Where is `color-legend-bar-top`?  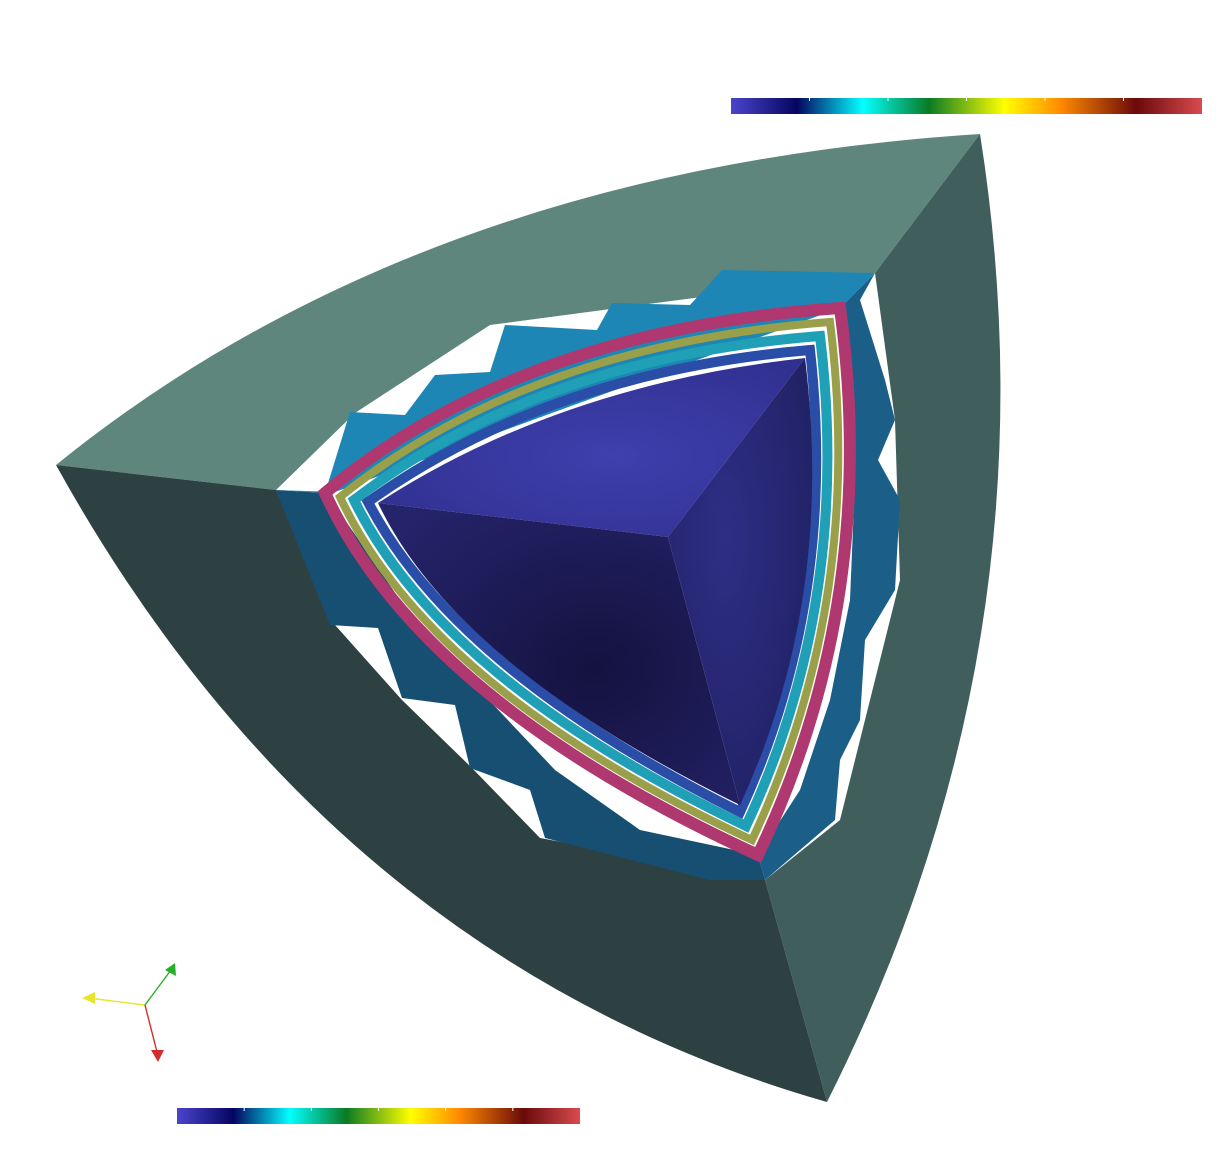 color-legend-bar-top is located at coordinates (966, 106).